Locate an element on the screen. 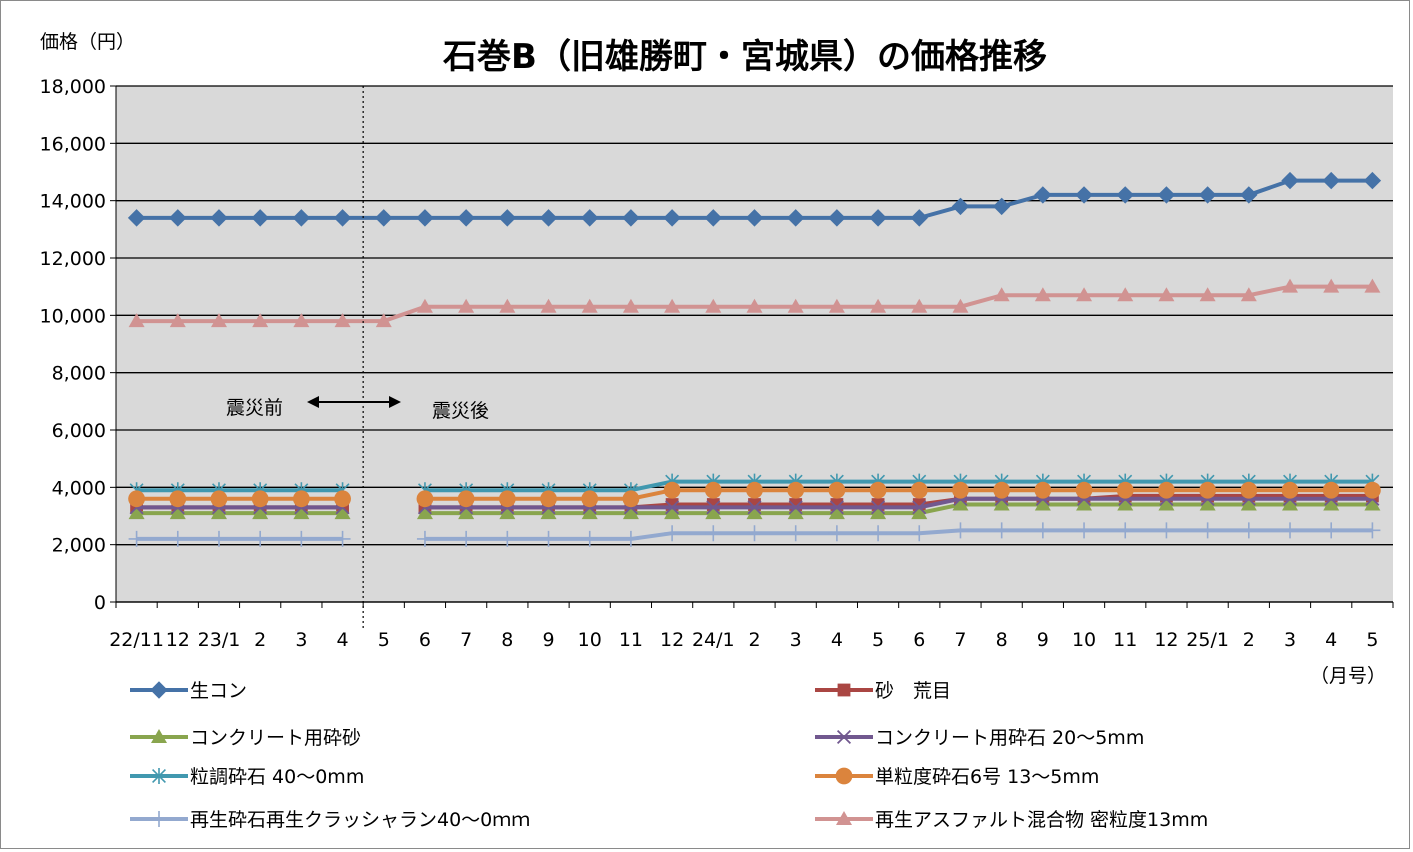 Image resolution: width=1413 pixels, height=852 pixels. x-tick-label: 5 is located at coordinates (384, 640).